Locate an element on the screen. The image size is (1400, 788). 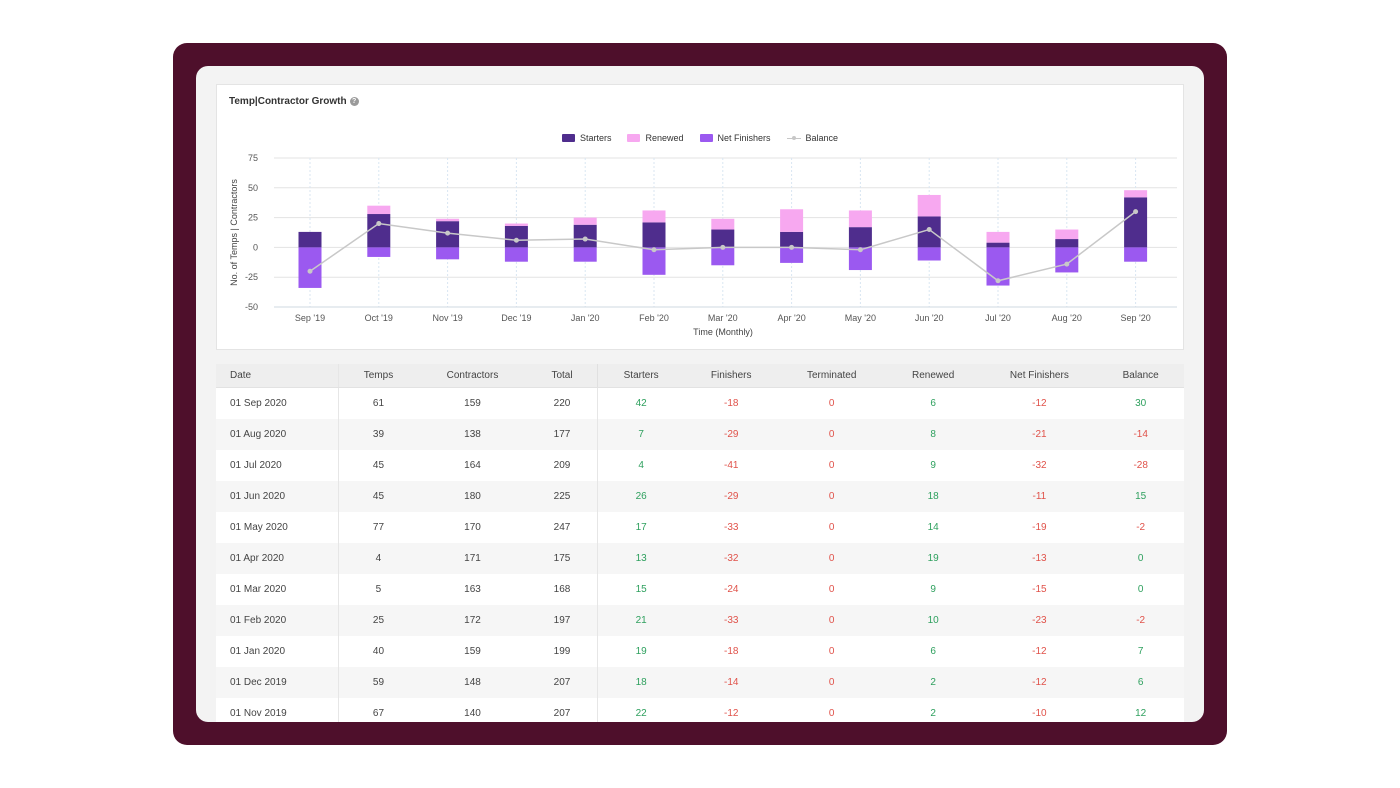
table-cell: -2 is located at coordinates (1141, 527).